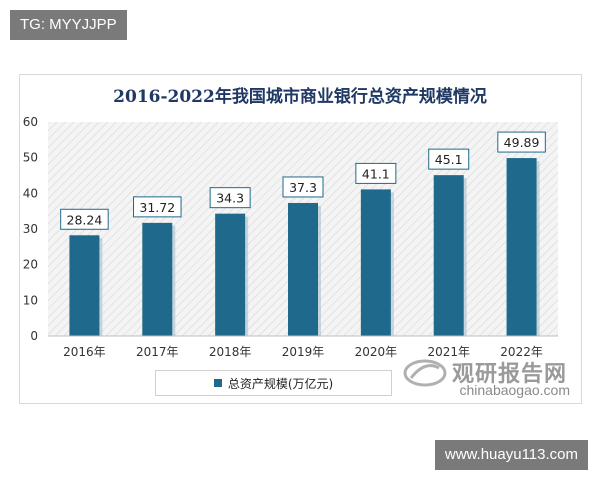  I want to click on y-tick-label: 60, so click(30, 122).